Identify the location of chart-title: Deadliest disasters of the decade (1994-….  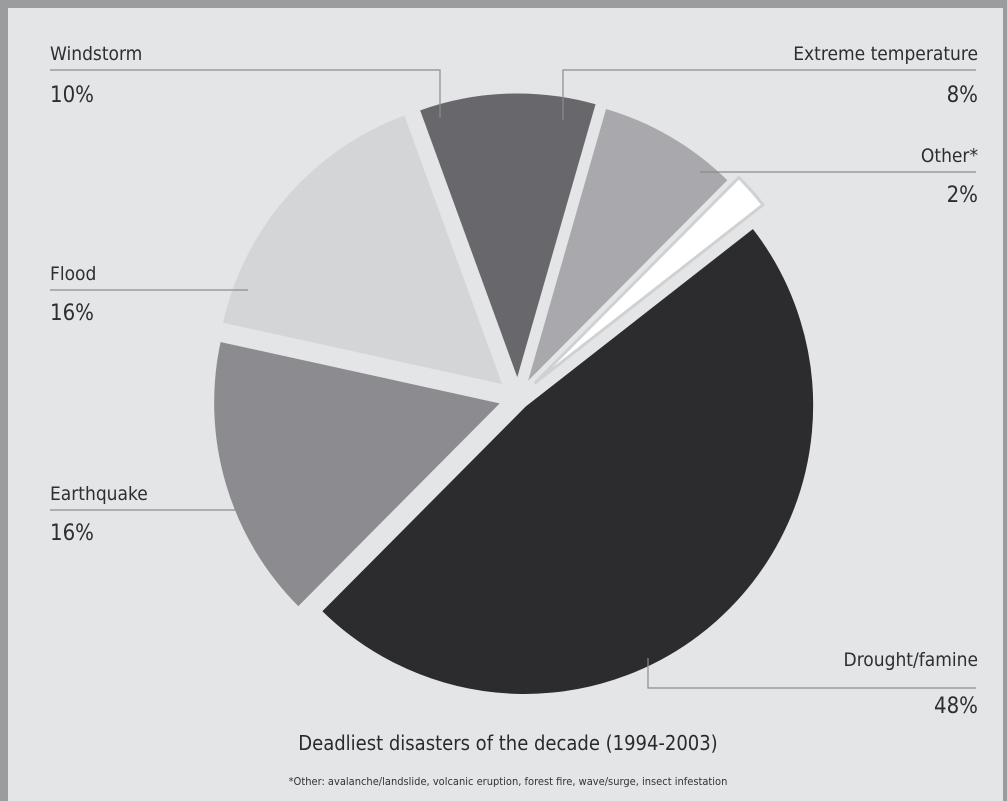
(507, 743).